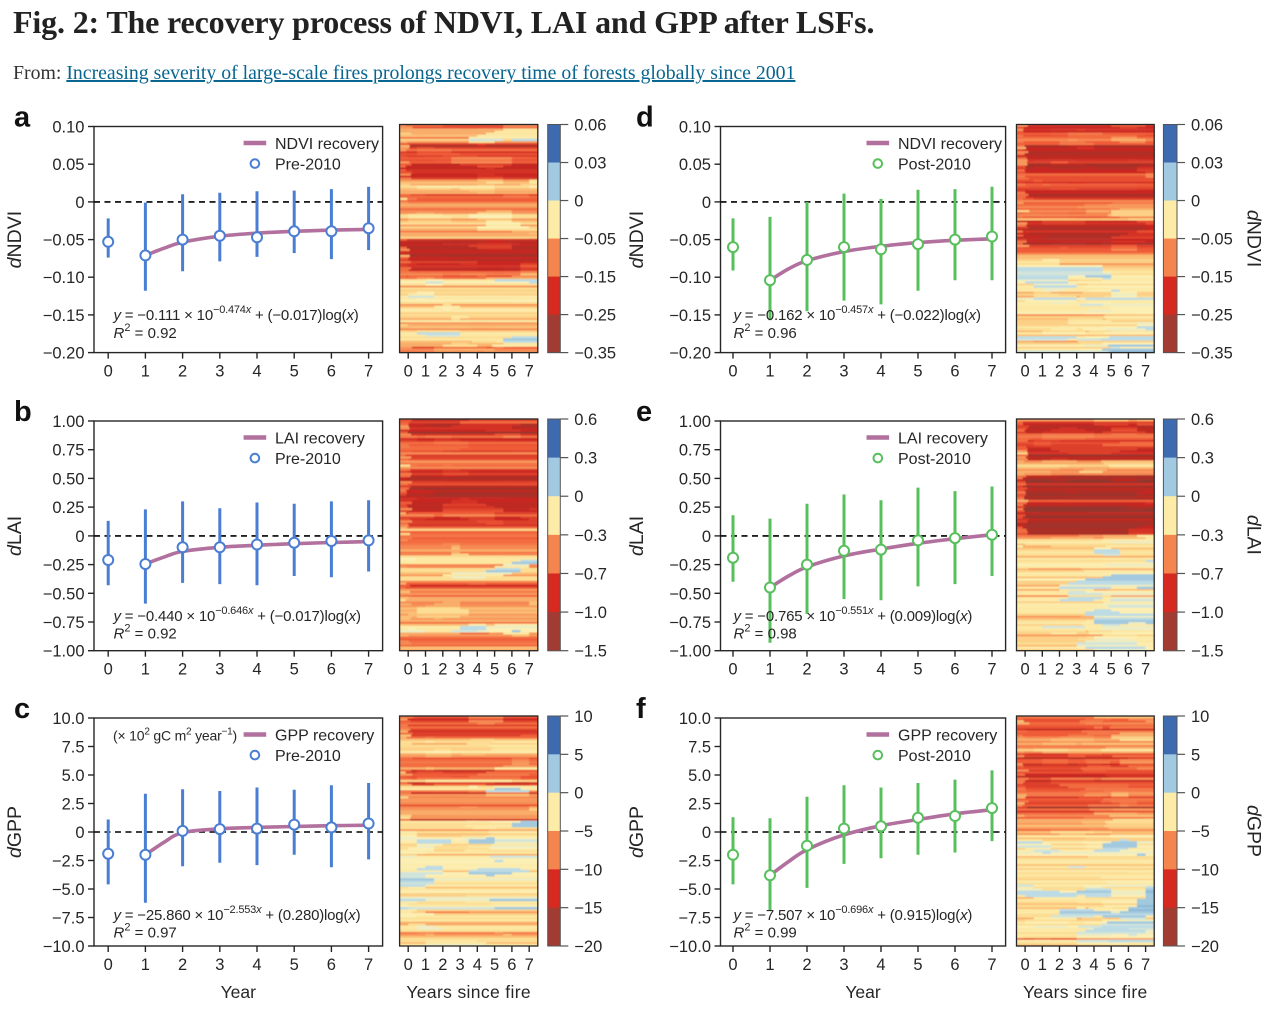 The height and width of the screenshot is (1020, 1263). I want to click on svg-text: −0.25, so click(64, 566).